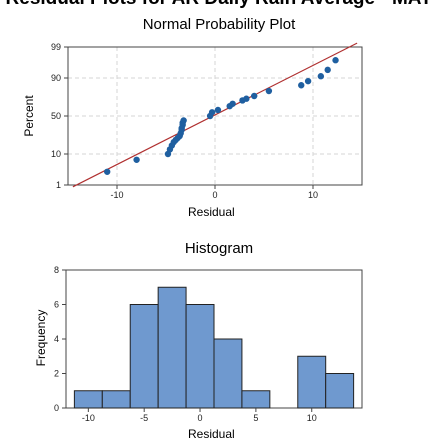 This screenshot has height=441, width=438. What do you see at coordinates (29, 116) in the screenshot?
I see `npp-y-axis-label: Percent` at bounding box center [29, 116].